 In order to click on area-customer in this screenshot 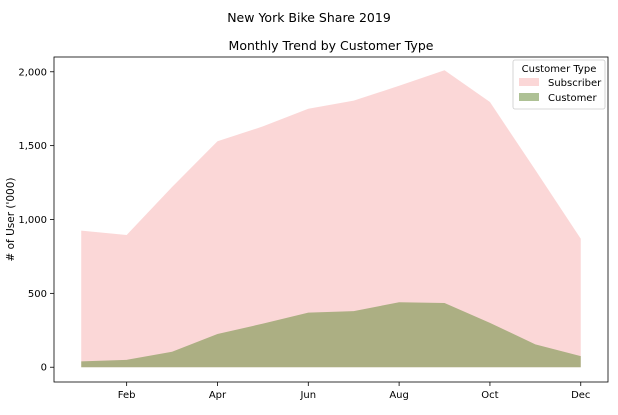, I will do `click(331, 335)`.